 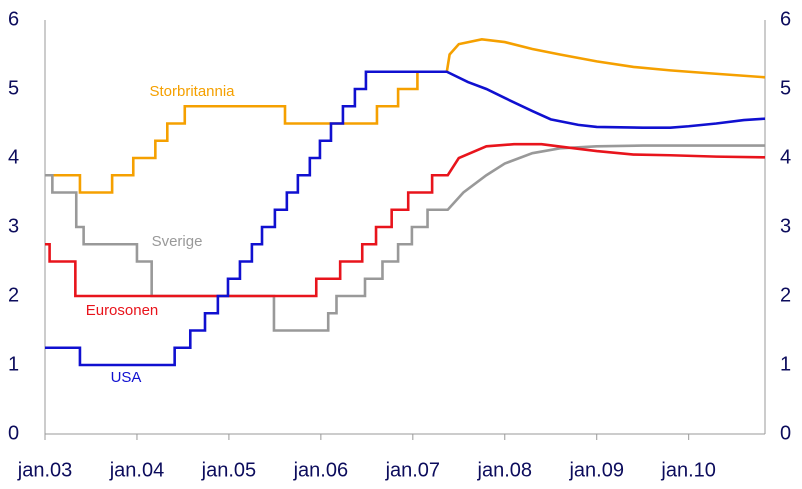 I want to click on y2-tick-label: 4, so click(x=785, y=157).